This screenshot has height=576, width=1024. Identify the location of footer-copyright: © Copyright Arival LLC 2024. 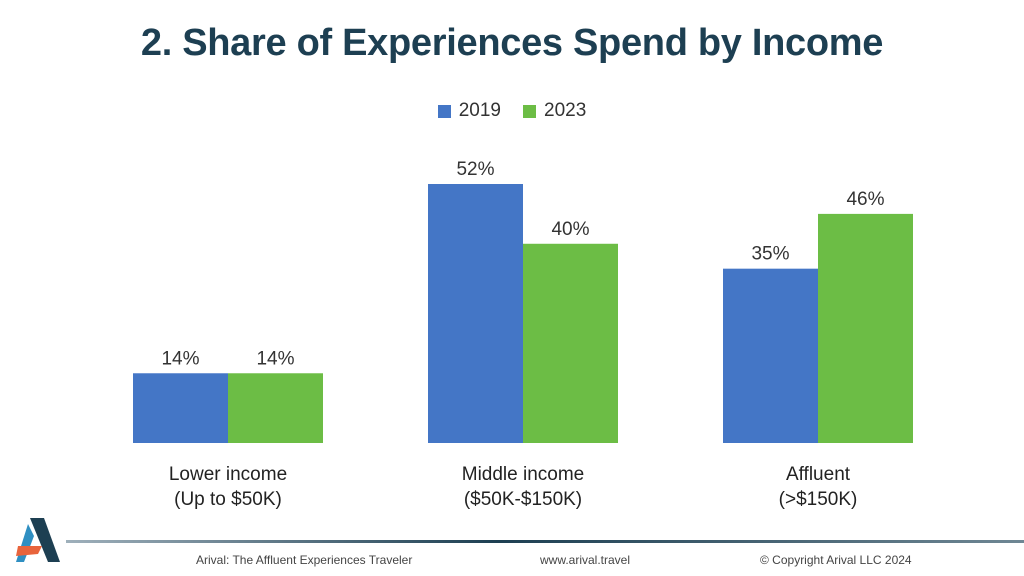
(836, 560).